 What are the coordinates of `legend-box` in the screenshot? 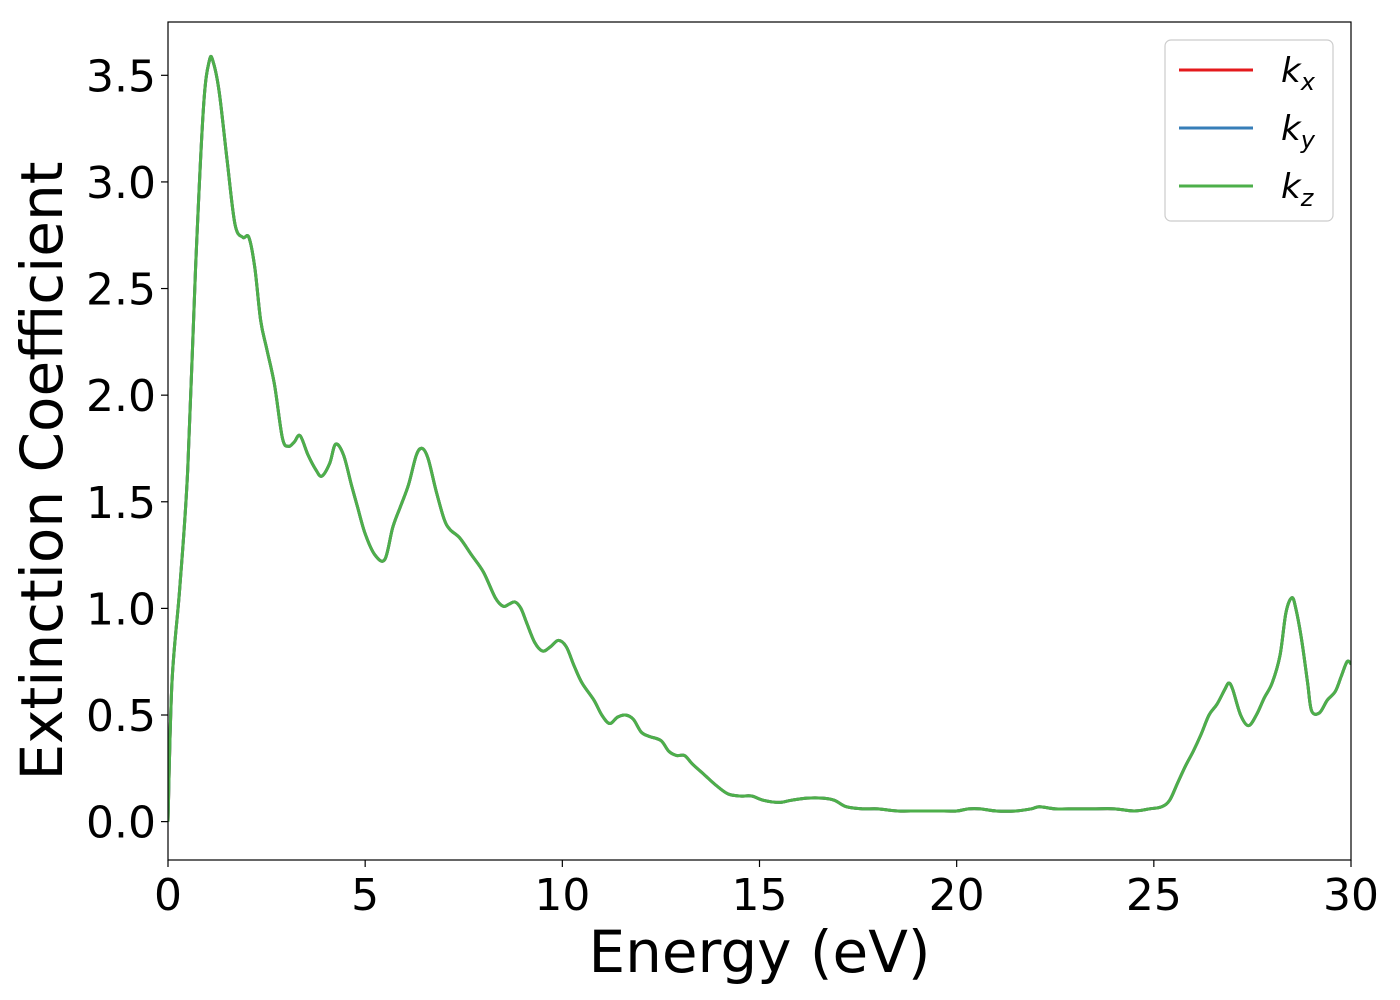 It's located at (1249, 130).